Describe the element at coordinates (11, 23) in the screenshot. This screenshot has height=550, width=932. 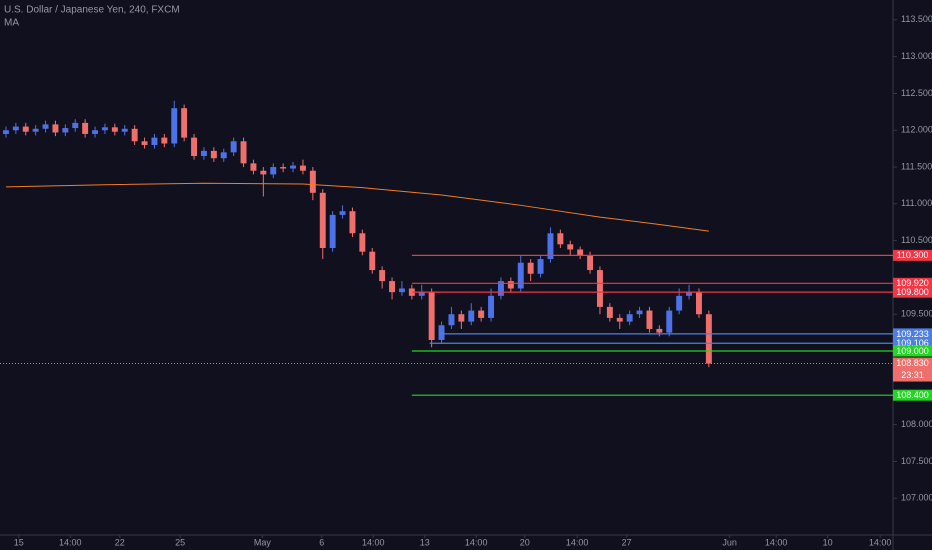
I see `indicator-name: MA` at that location.